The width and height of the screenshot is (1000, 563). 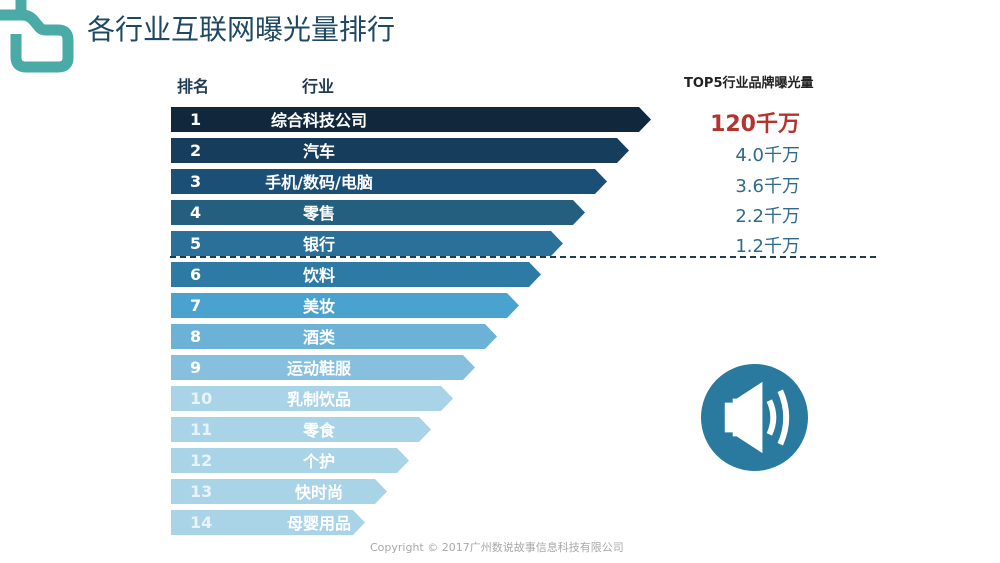 I want to click on rank-number: 10, so click(x=201, y=398).